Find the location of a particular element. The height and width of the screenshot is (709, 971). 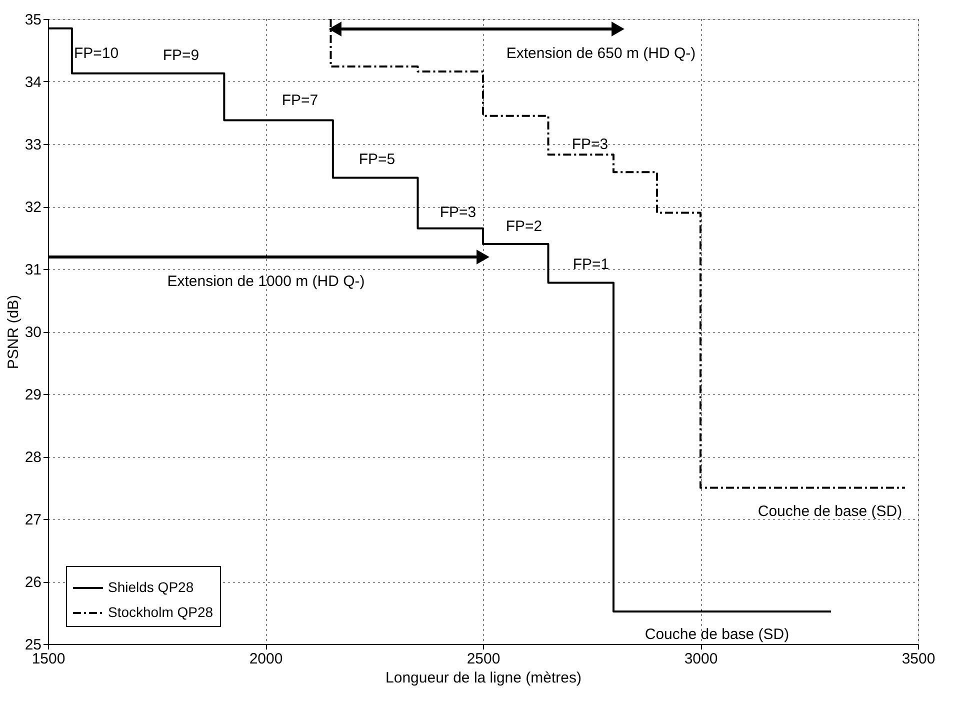

x-tick-label: 3000 is located at coordinates (701, 659).